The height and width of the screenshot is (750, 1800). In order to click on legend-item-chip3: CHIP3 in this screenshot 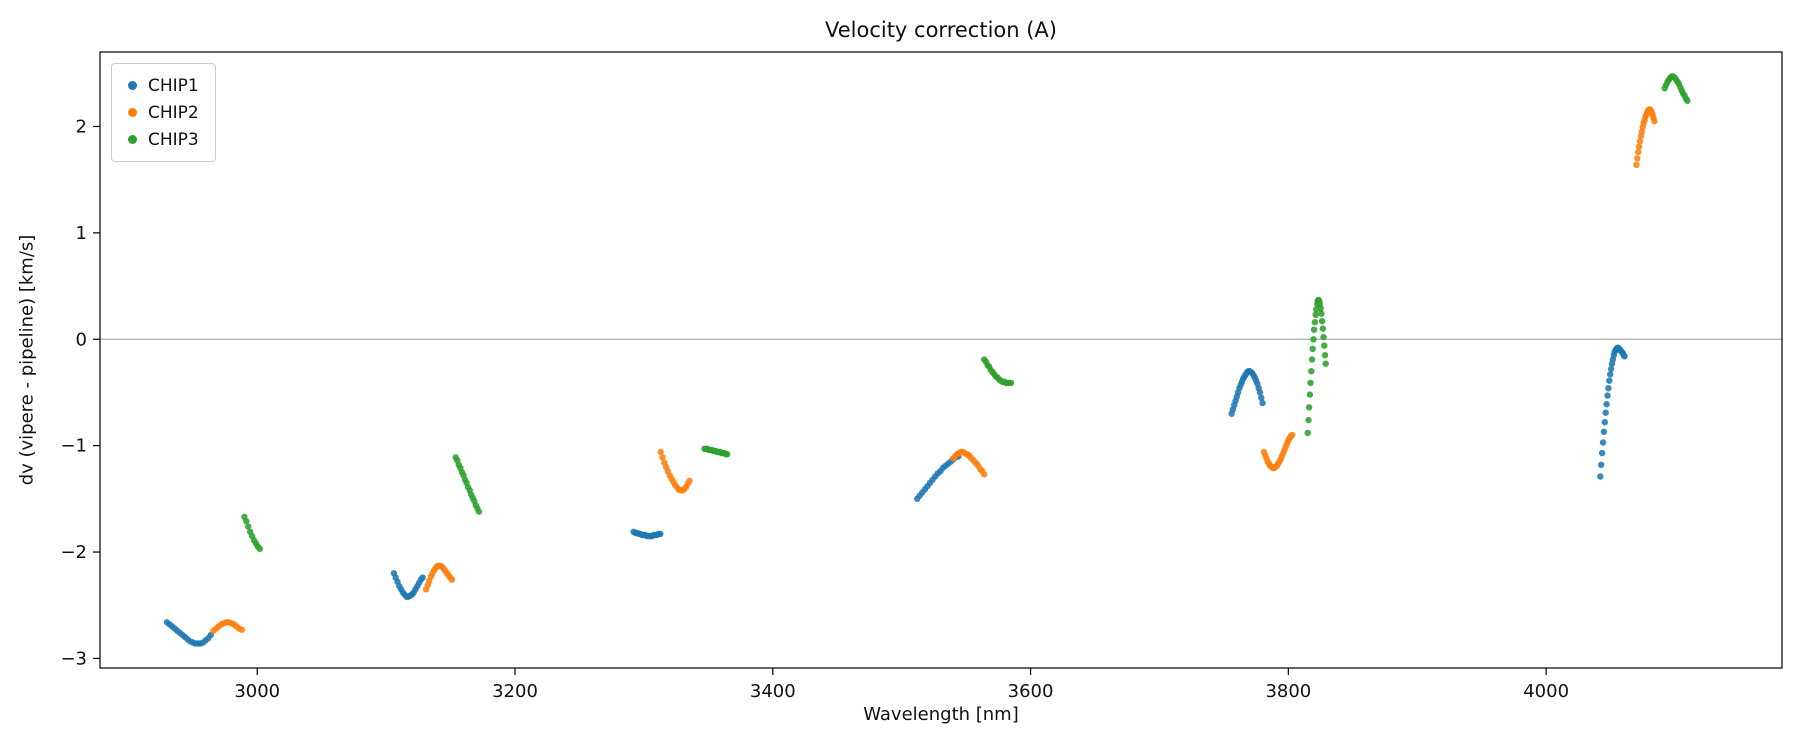, I will do `click(160, 139)`.